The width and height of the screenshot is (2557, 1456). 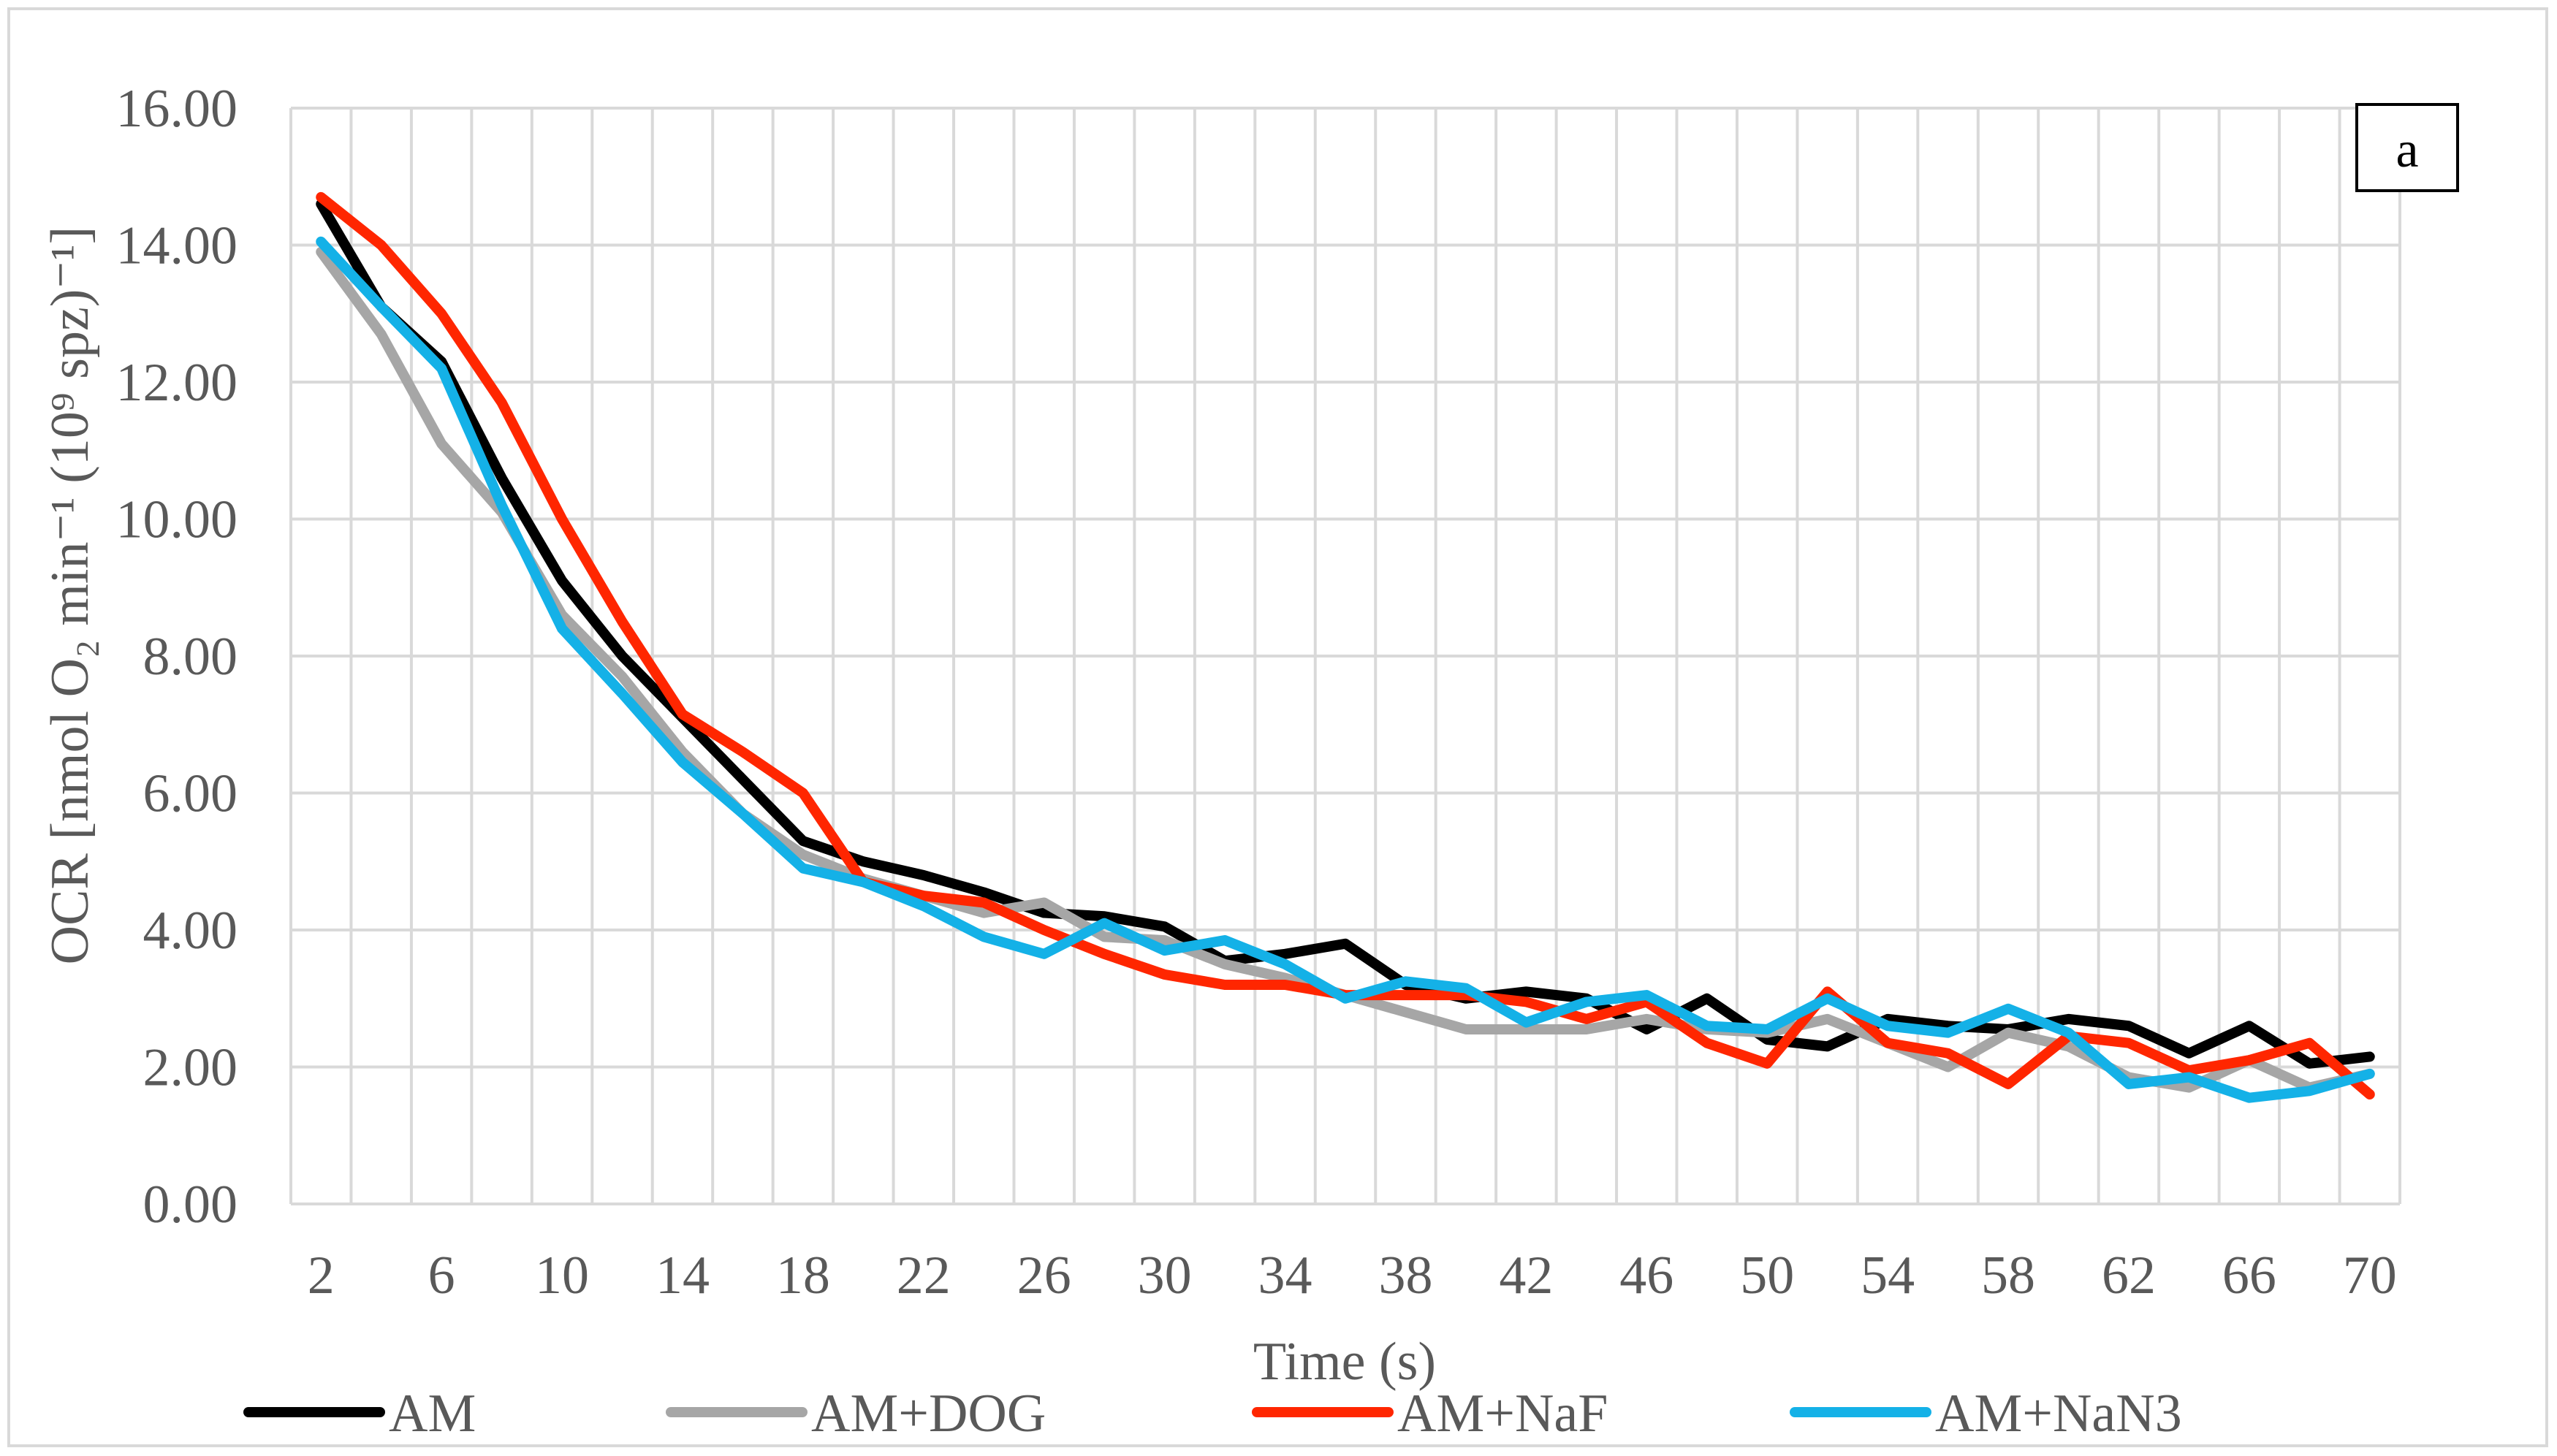 What do you see at coordinates (70, 595) in the screenshot?
I see `y-axis-title: OCR [nmol O₂ min⁻¹ (10⁹ spz)⁻¹]` at bounding box center [70, 595].